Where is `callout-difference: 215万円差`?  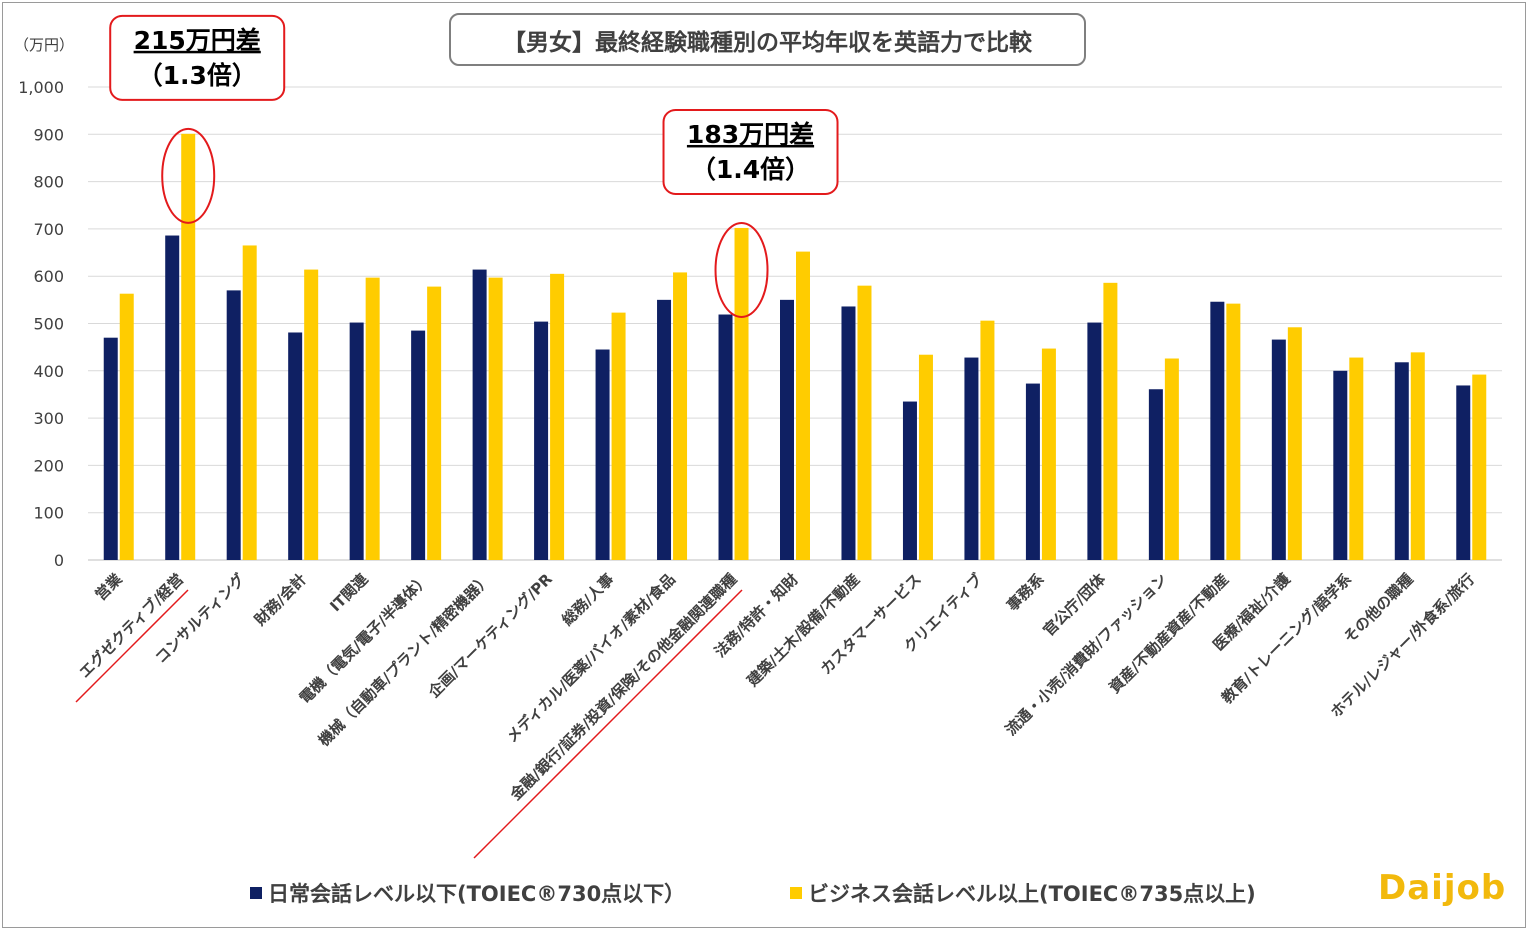 callout-difference: 215万円差 is located at coordinates (197, 40).